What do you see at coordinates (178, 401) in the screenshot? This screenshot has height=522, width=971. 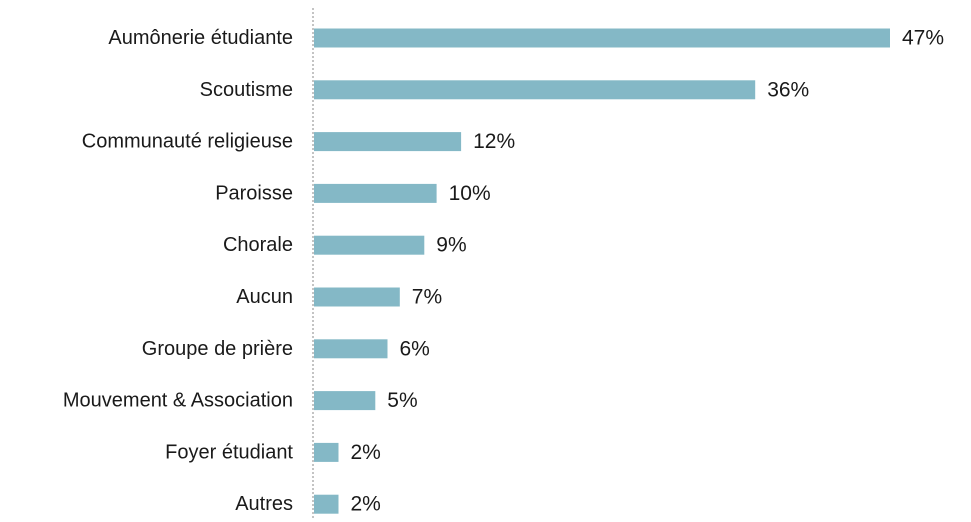 I see `category-label-7: Mouvement & Association` at bounding box center [178, 401].